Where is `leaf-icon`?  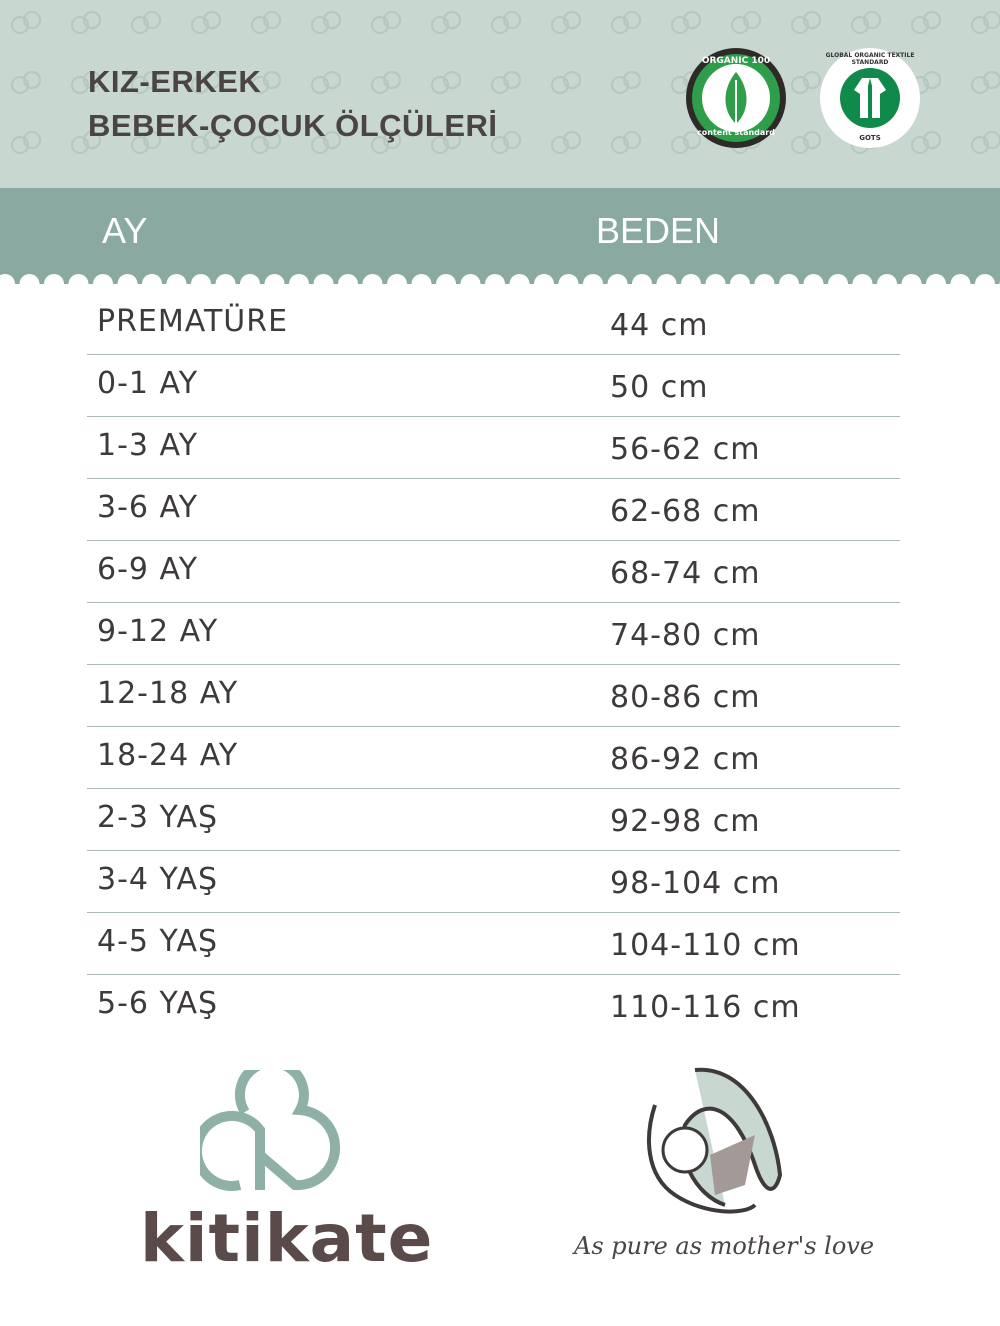
leaf-icon is located at coordinates (736, 98).